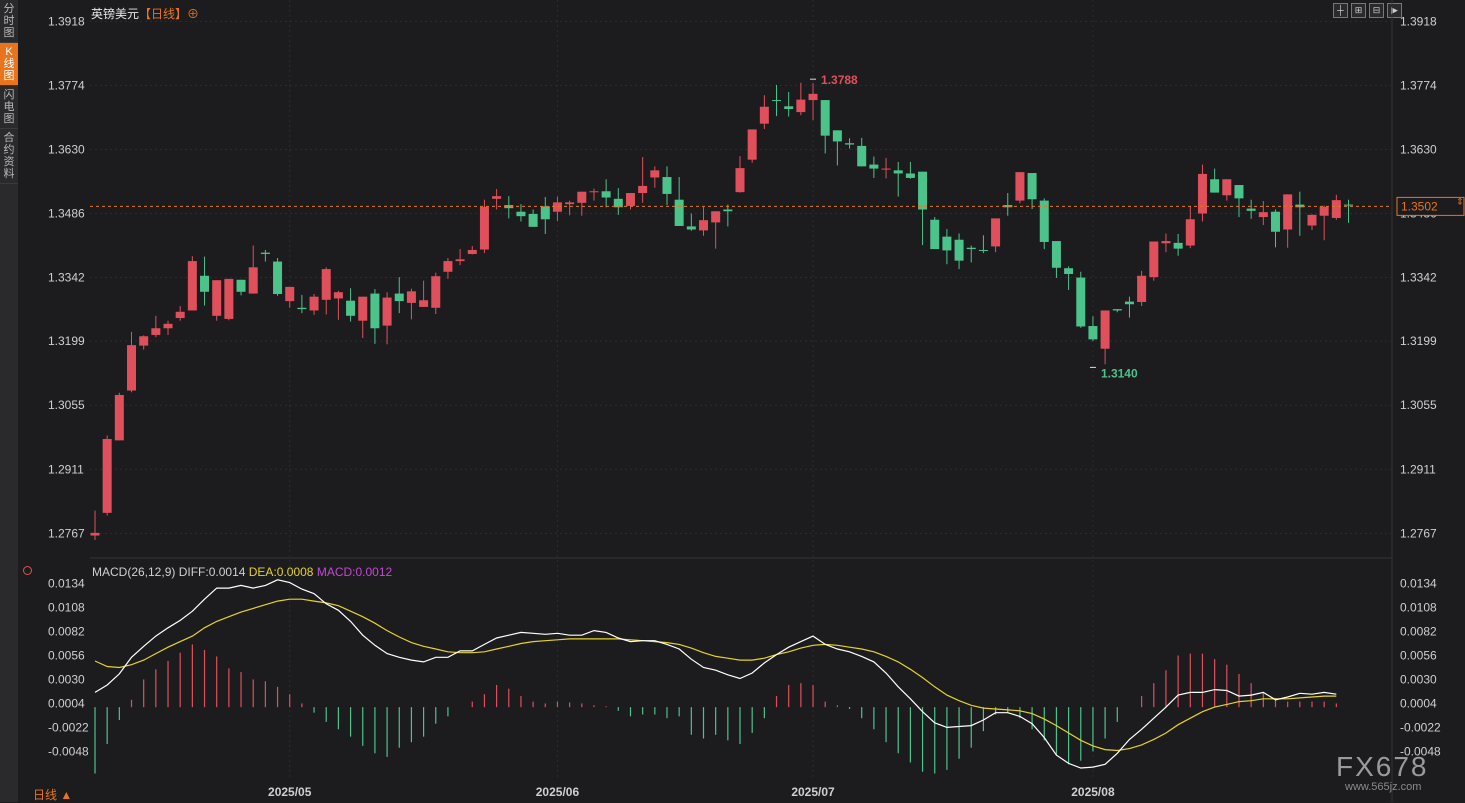 The width and height of the screenshot is (1465, 803). I want to click on macd-tick-right: -0.0022, so click(1420, 727).